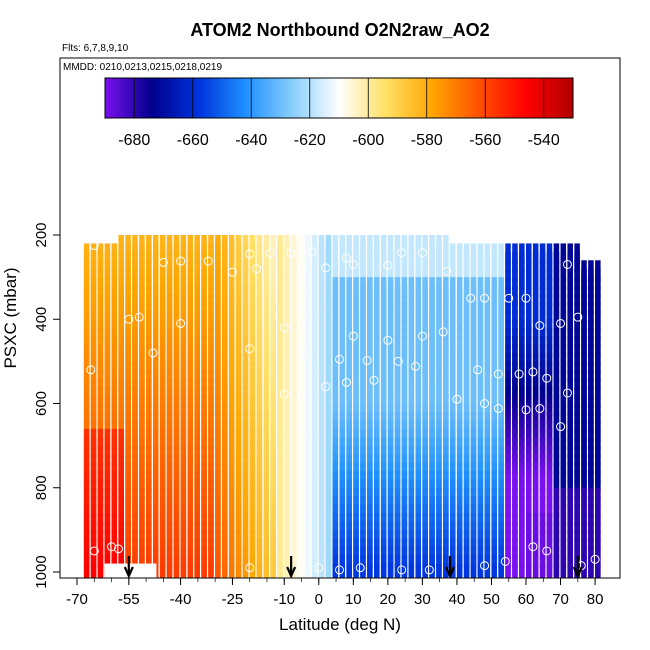 Image resolution: width=650 pixels, height=650 pixels. I want to click on colorbar: -680 -660 -640 -620 -600 -580 -560 -540, so click(339, 113).